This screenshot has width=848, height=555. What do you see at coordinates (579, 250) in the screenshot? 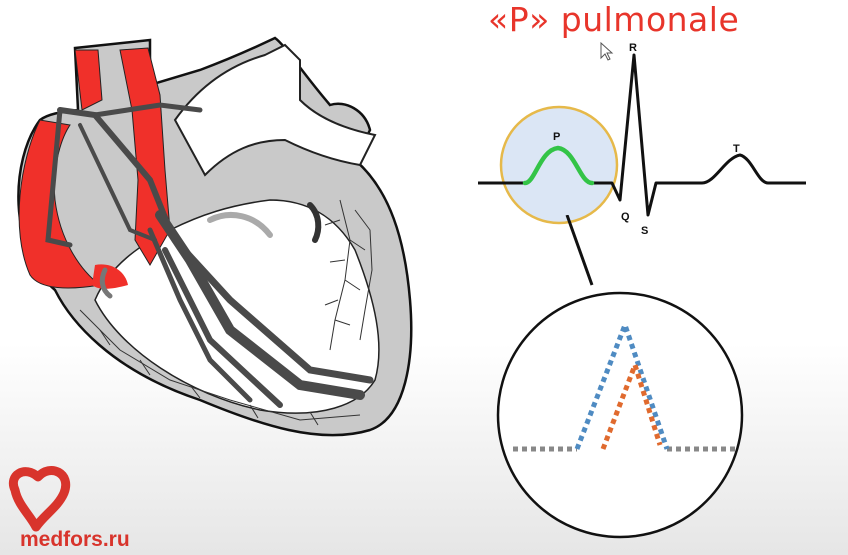
I see `zoom-connector-line` at bounding box center [579, 250].